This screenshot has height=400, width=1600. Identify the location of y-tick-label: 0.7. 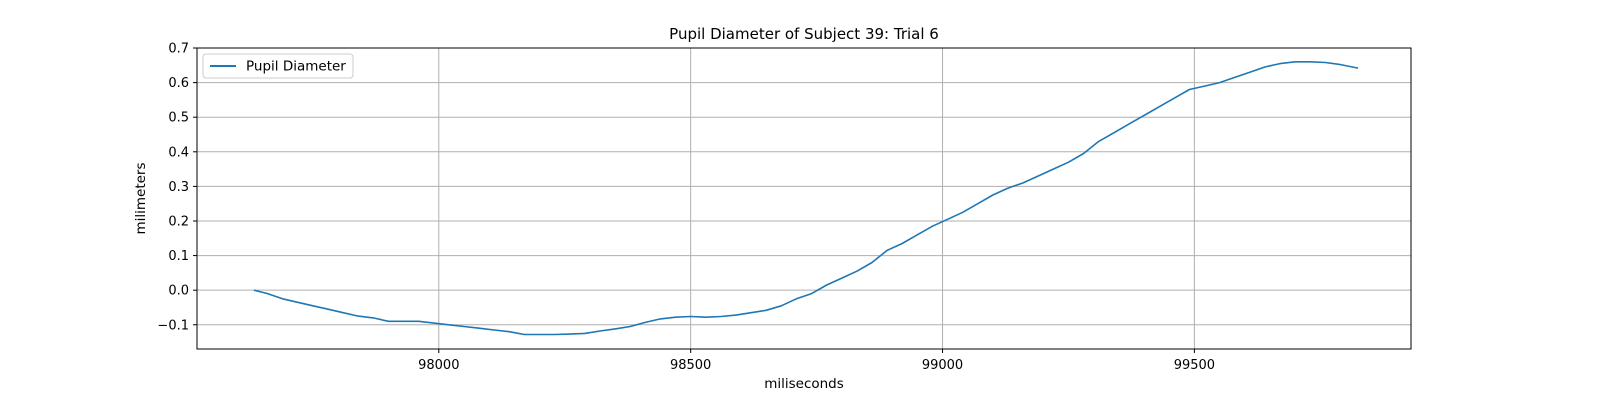
(178, 49).